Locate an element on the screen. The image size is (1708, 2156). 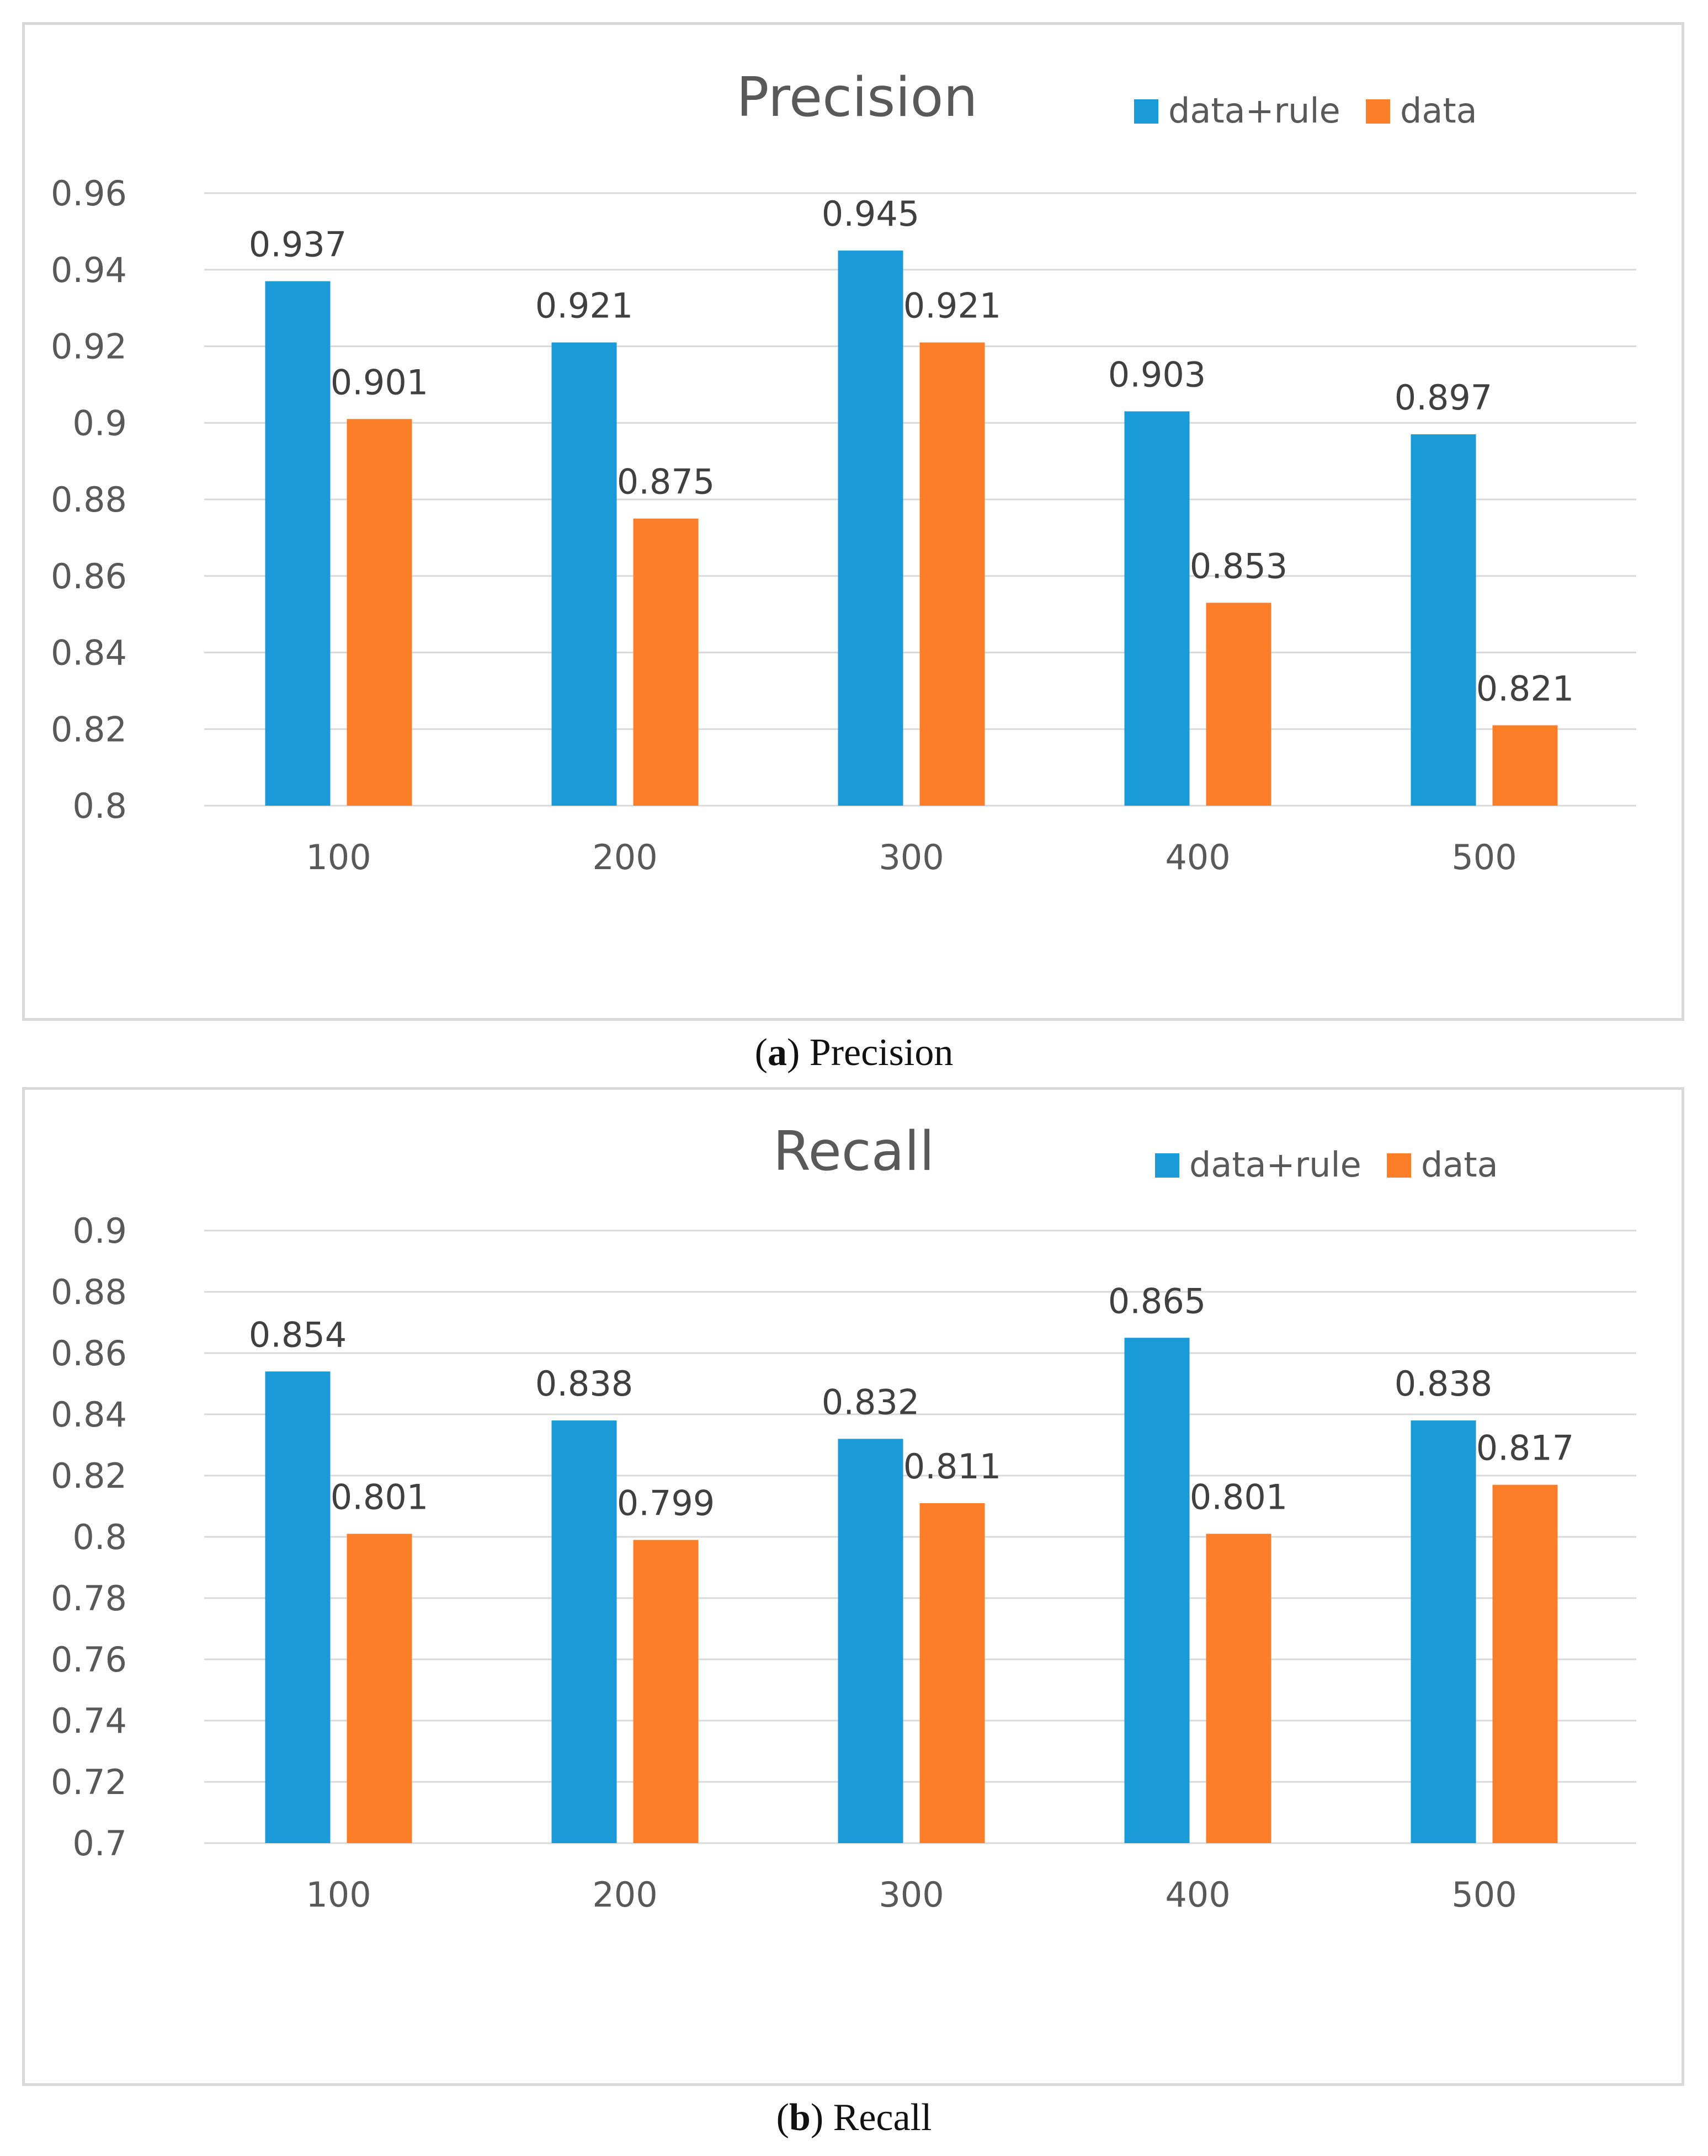
data-label: 0.854 is located at coordinates (298, 1334).